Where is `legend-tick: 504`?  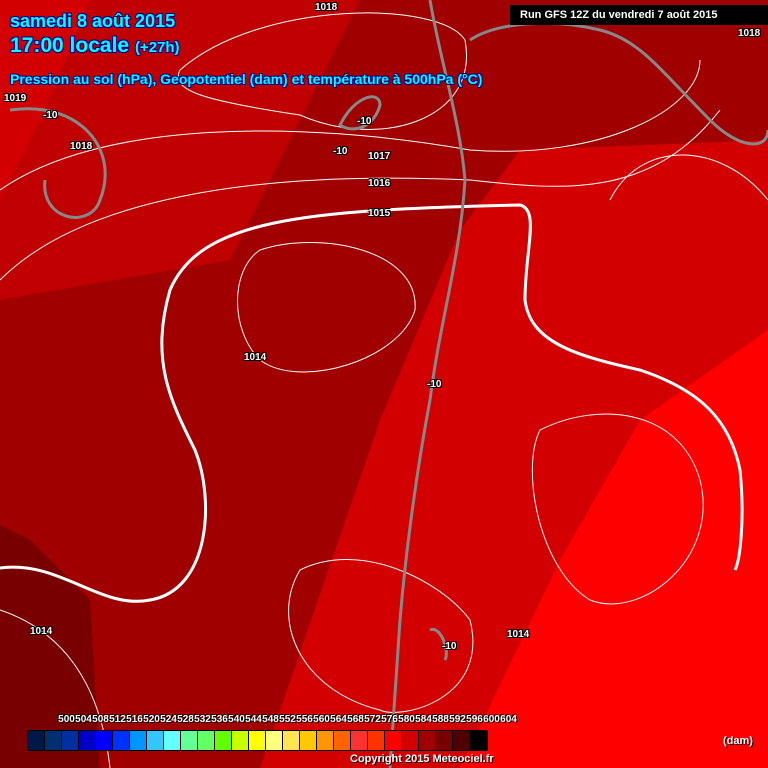 legend-tick: 504 is located at coordinates (83, 719).